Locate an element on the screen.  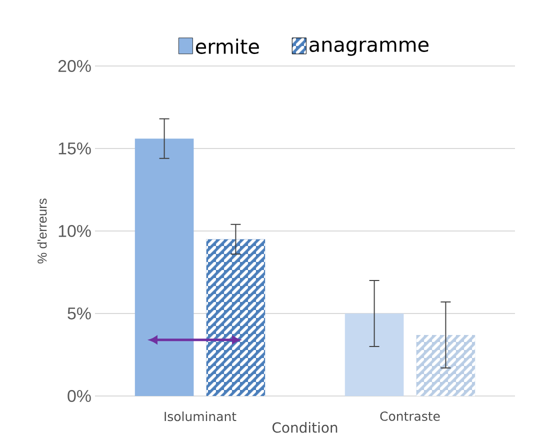
y-tick-label: 10% is located at coordinates (74, 231).